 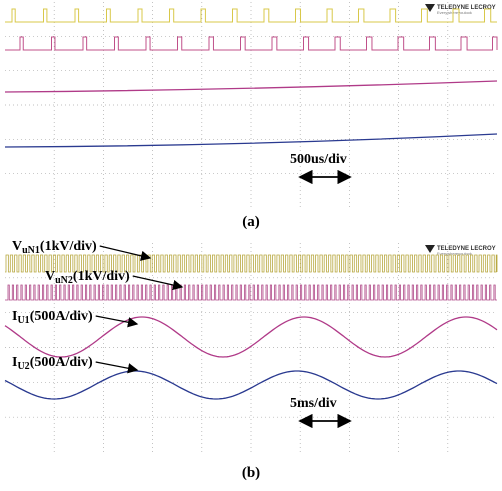 What do you see at coordinates (251, 473) in the screenshot?
I see `caption: (b)` at bounding box center [251, 473].